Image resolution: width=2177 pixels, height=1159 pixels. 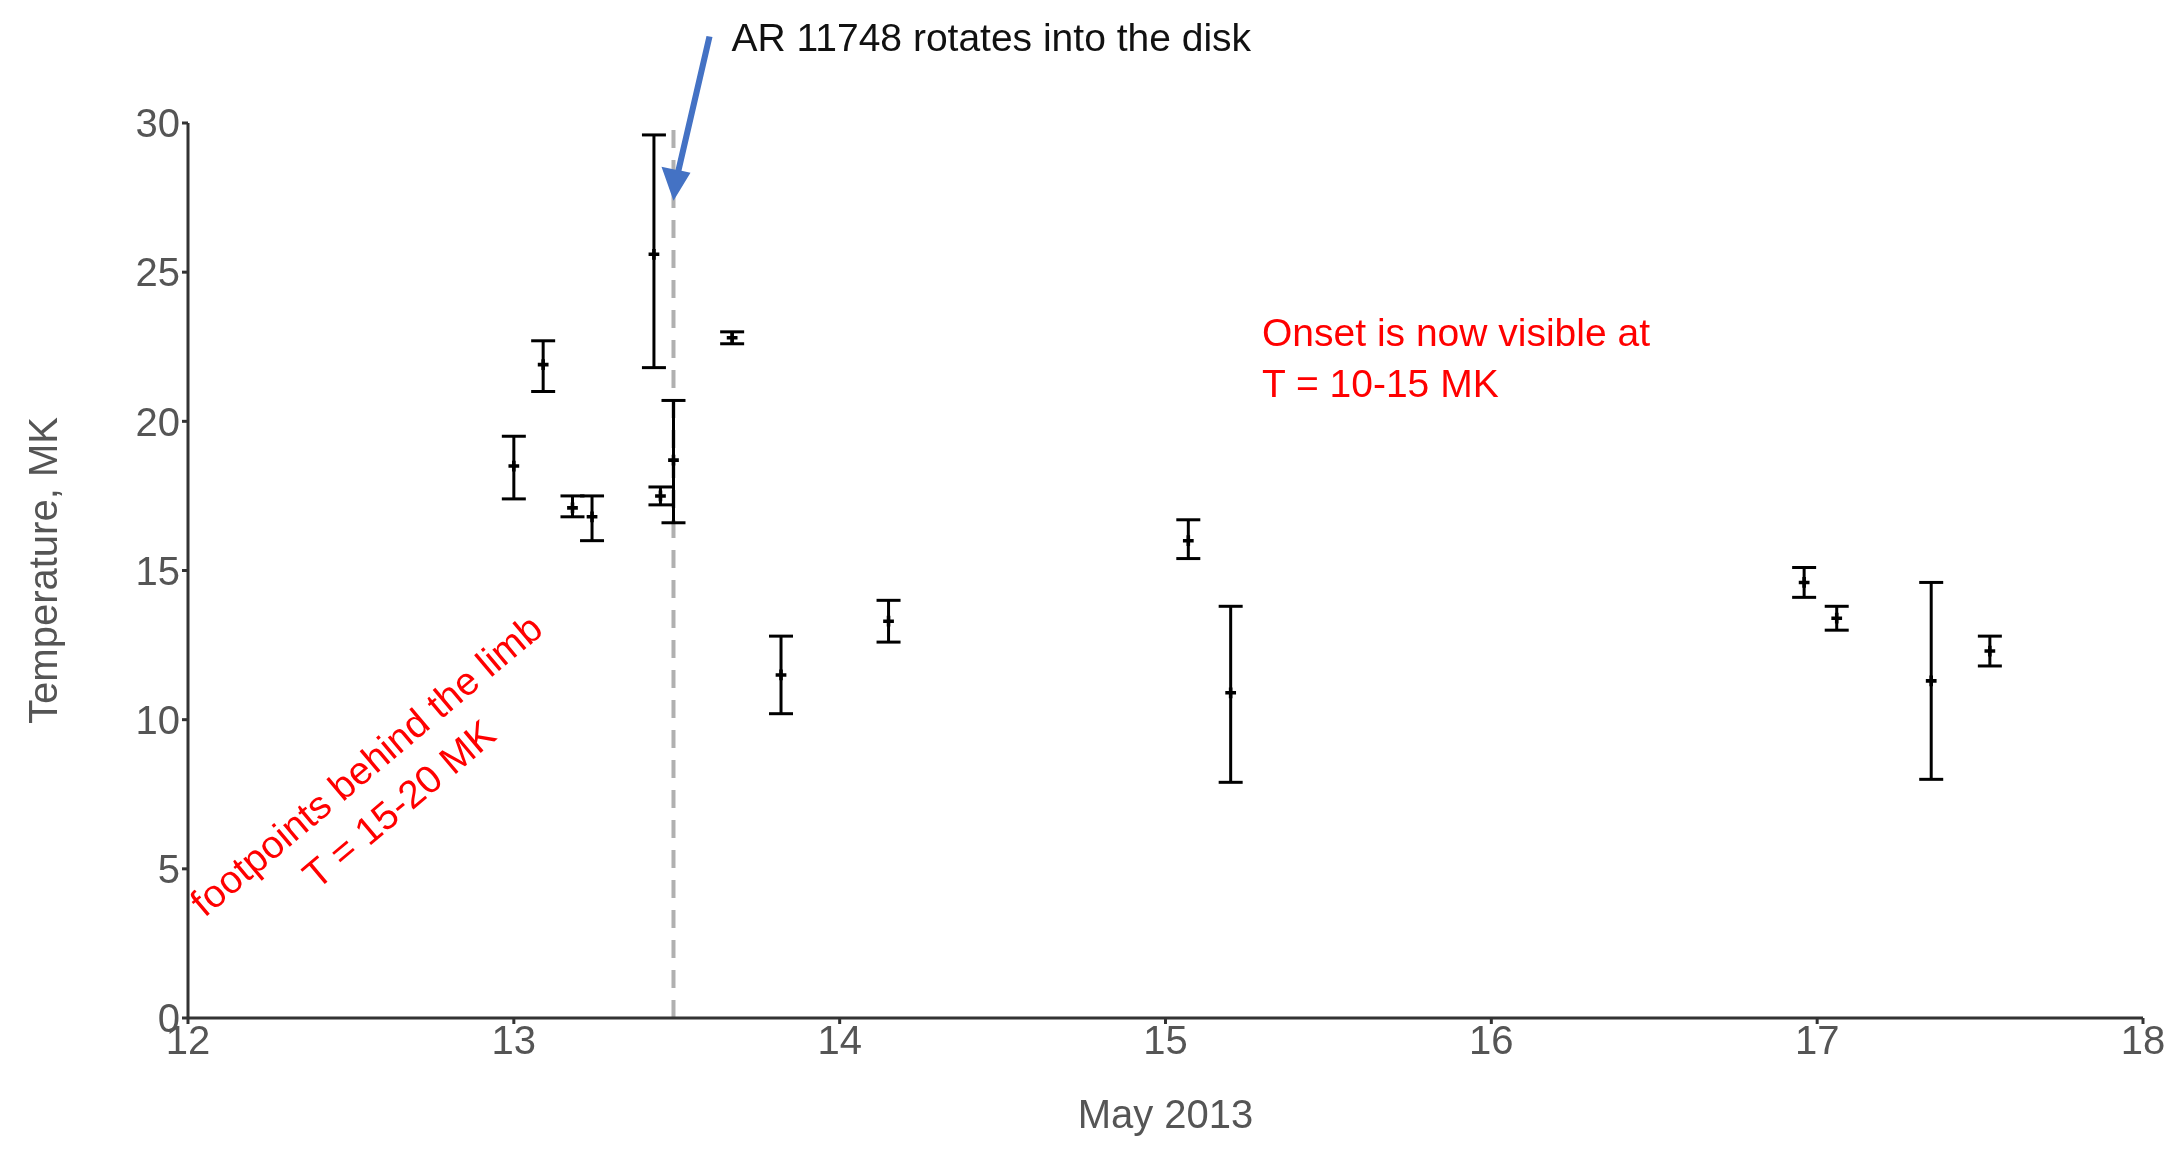 I want to click on y-axis-title: Temperature, MK, so click(x=43, y=570).